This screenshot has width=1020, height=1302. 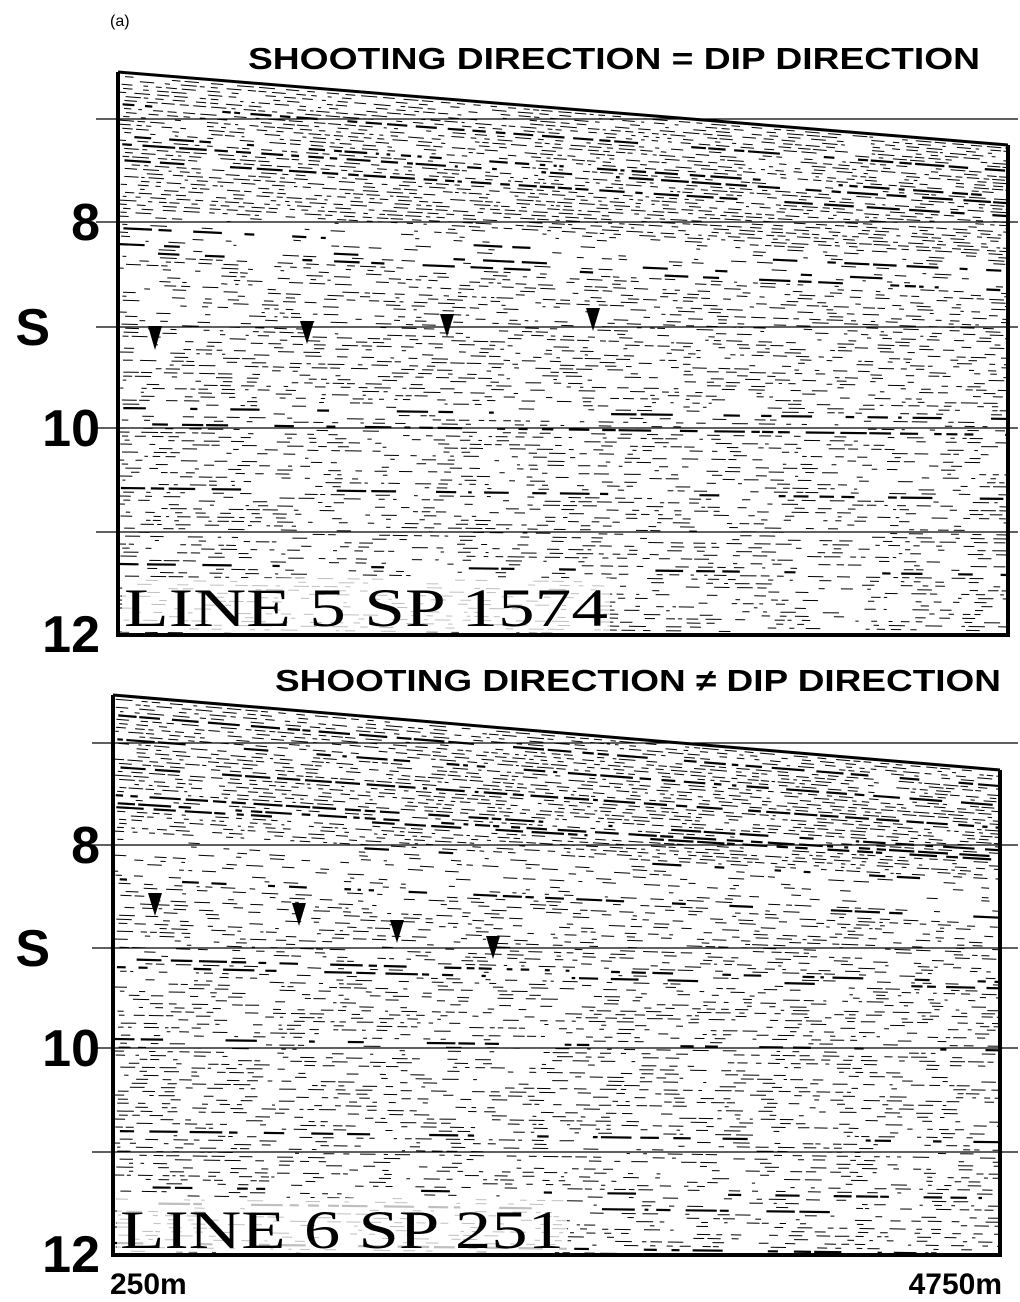 I want to click on panel-title: SHOOTING DIRECTION ≠ DIP DIRECTION, so click(x=638, y=680).